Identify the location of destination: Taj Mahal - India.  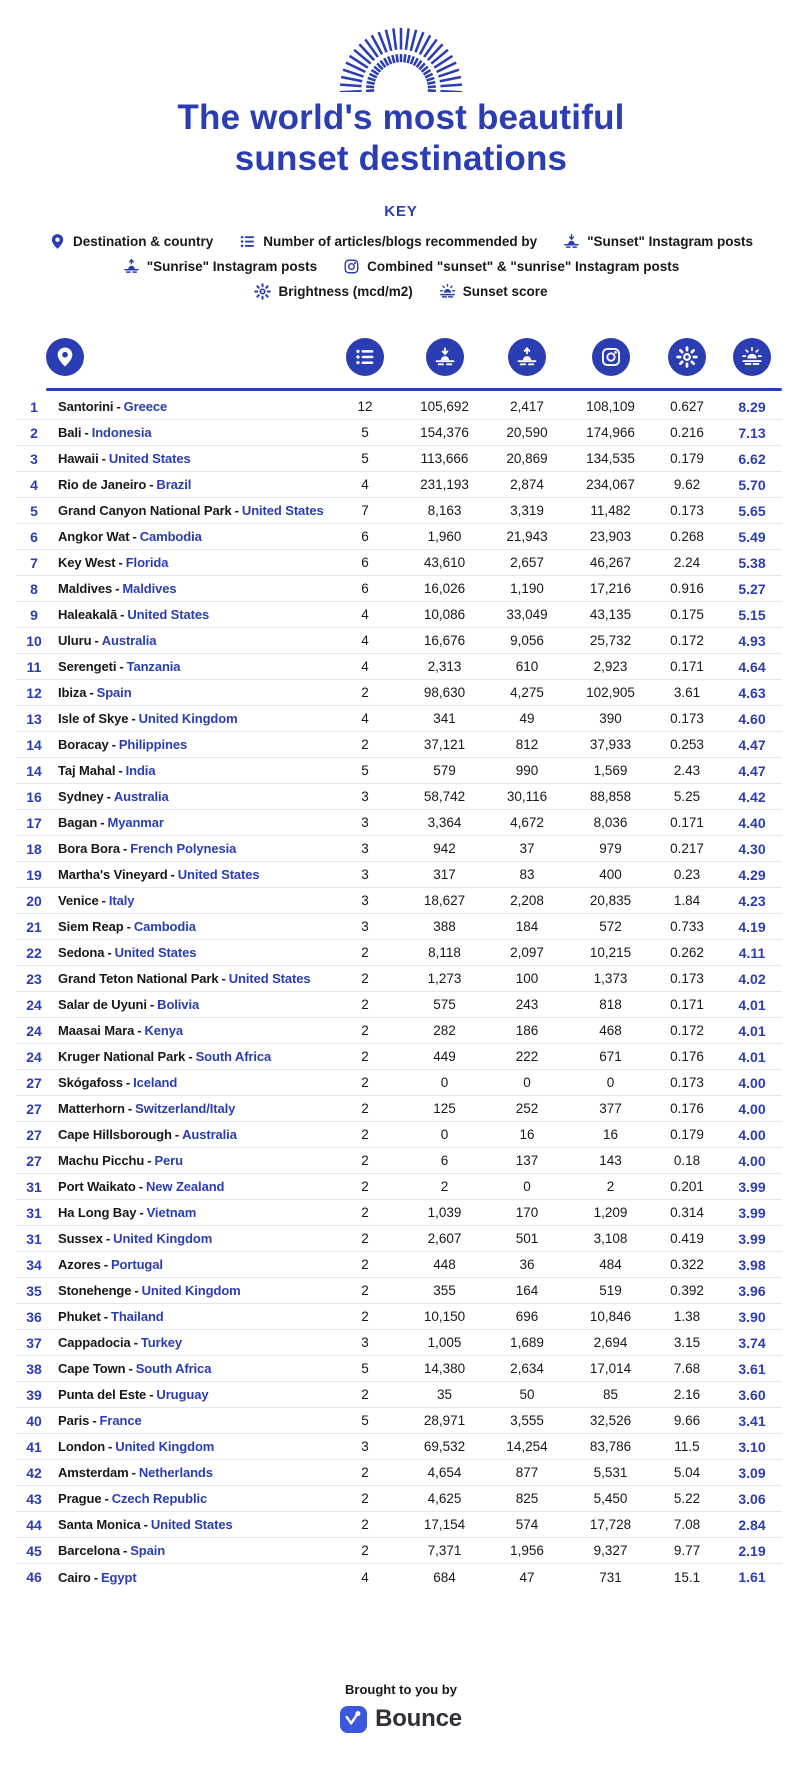
(189, 770).